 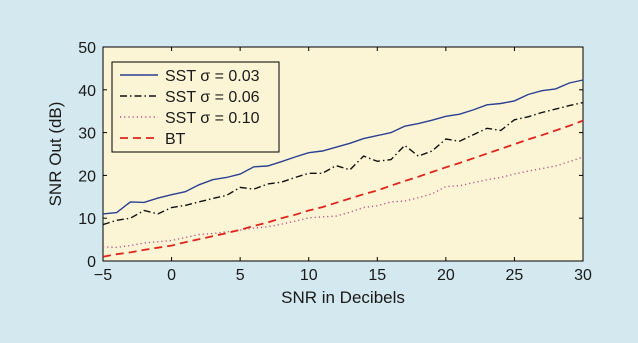 I want to click on y-tick-label: 10, so click(x=87, y=219).